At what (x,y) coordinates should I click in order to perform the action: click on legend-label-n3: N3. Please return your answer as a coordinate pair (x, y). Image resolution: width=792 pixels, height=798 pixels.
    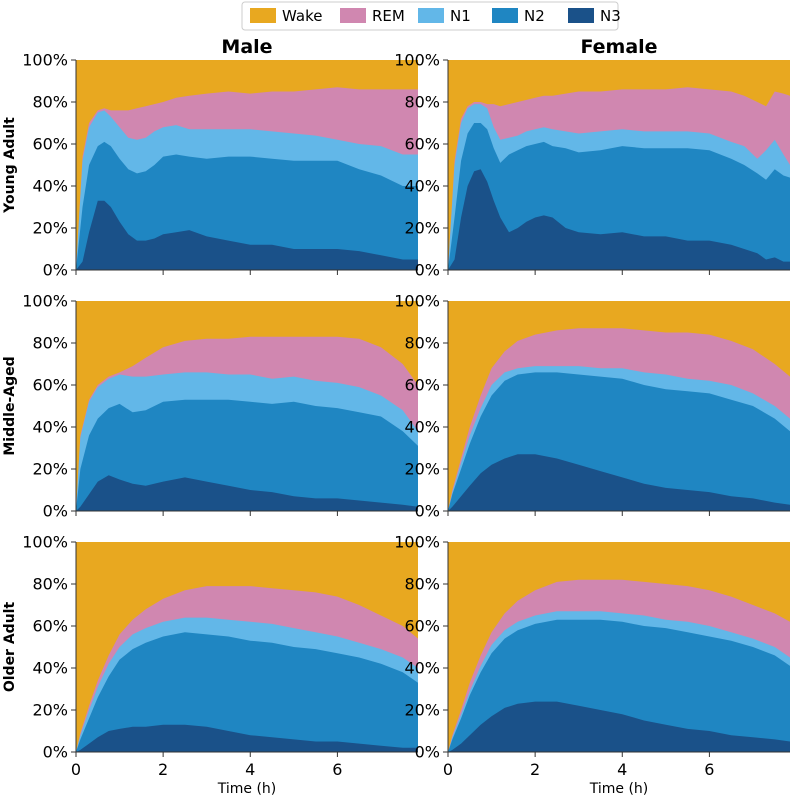
    Looking at the image, I should click on (610, 16).